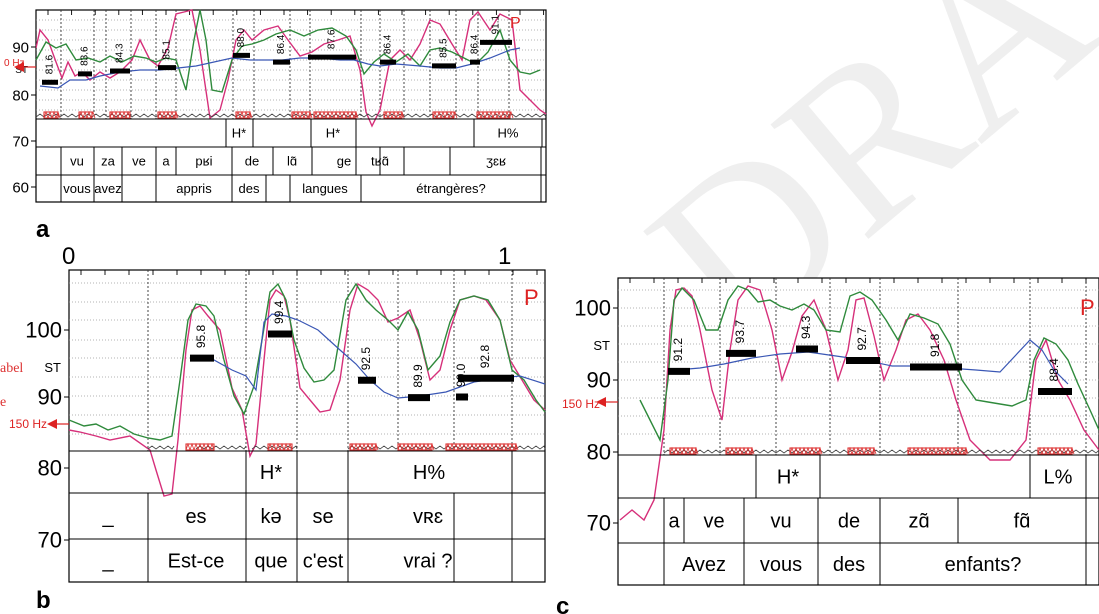 This screenshot has width=1099, height=614. What do you see at coordinates (241, 37) in the screenshot?
I see `bar-value-label: 88.0` at bounding box center [241, 37].